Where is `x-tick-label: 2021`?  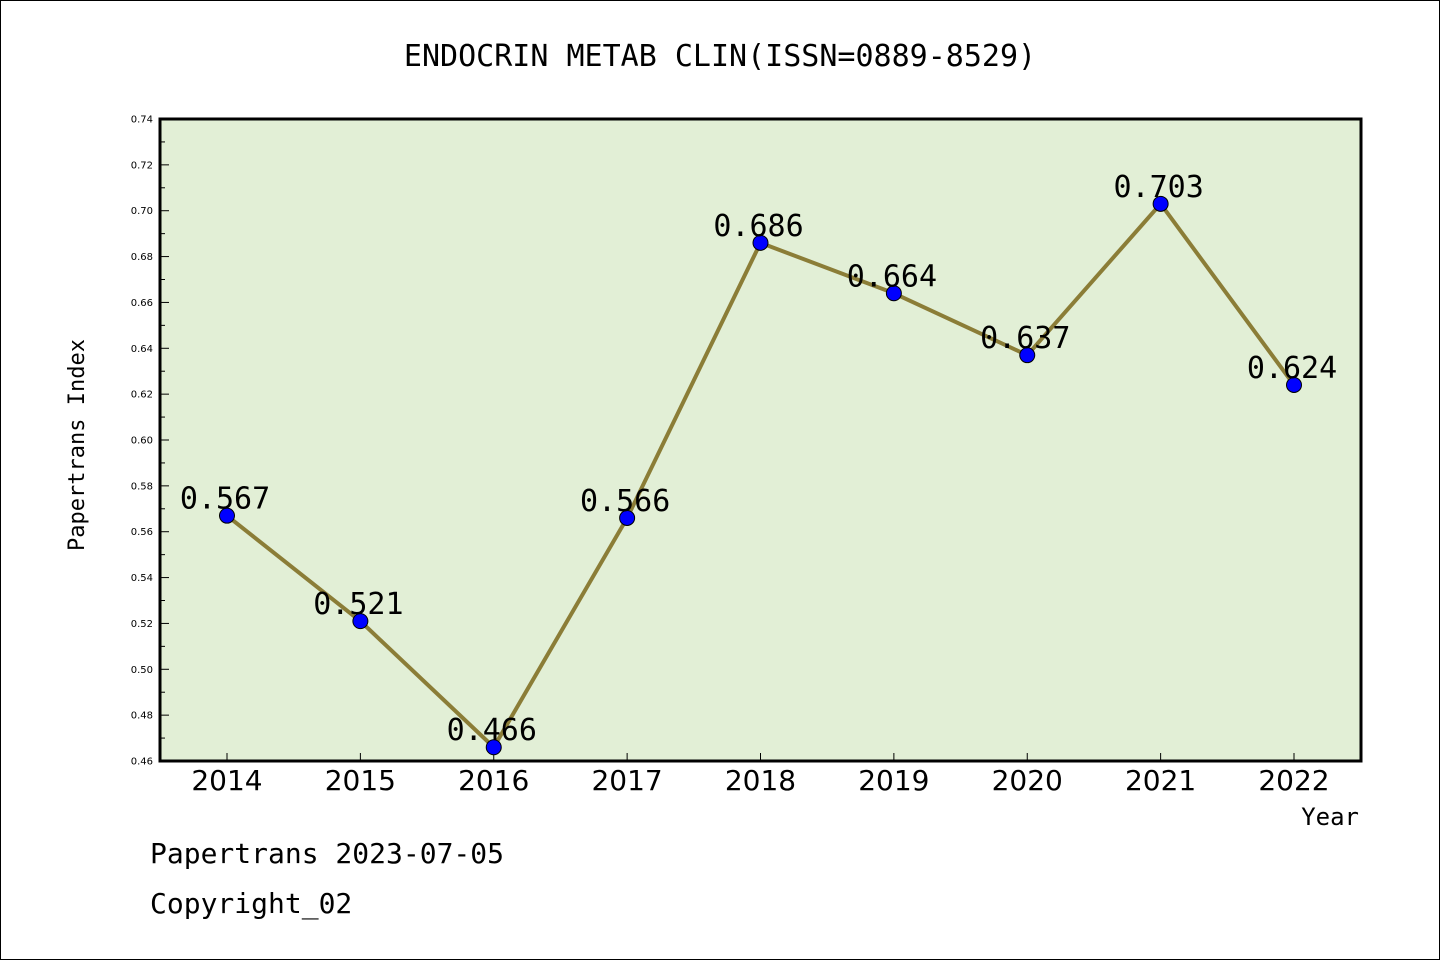
x-tick-label: 2021 is located at coordinates (1160, 780).